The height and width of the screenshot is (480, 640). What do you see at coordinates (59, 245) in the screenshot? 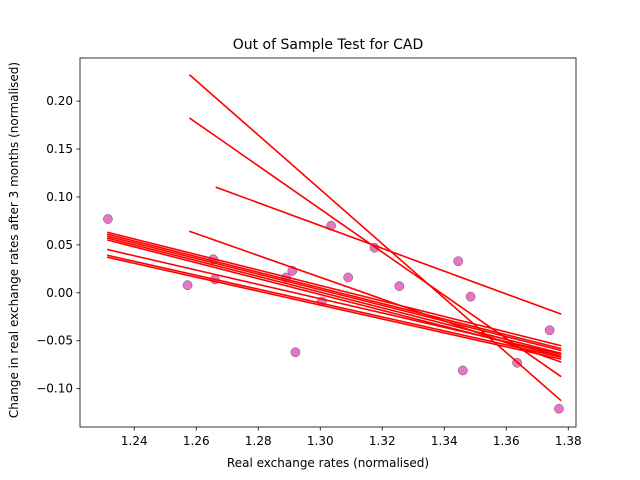
I see `y-tick-label: 0.05` at bounding box center [59, 245].